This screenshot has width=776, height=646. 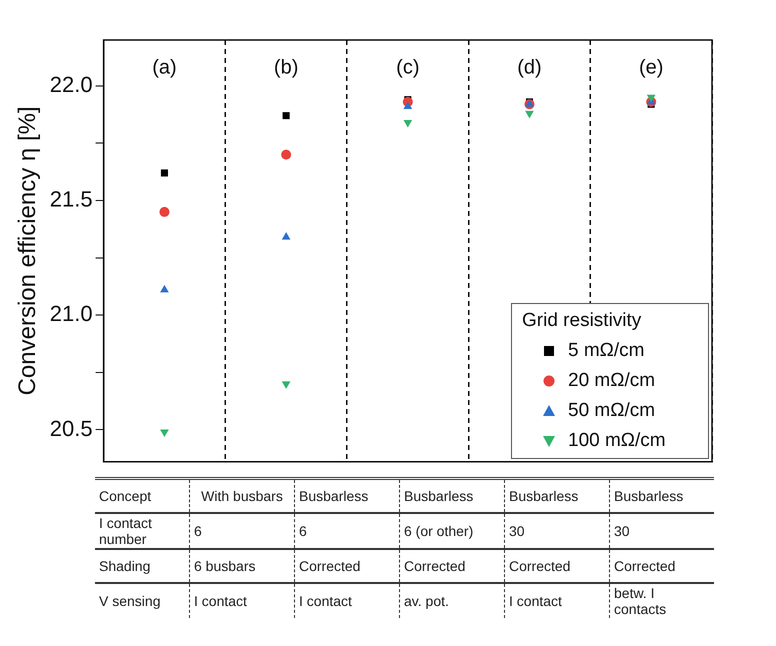 I want to click on legend-label: 20 mΩ/cm, so click(x=612, y=381).